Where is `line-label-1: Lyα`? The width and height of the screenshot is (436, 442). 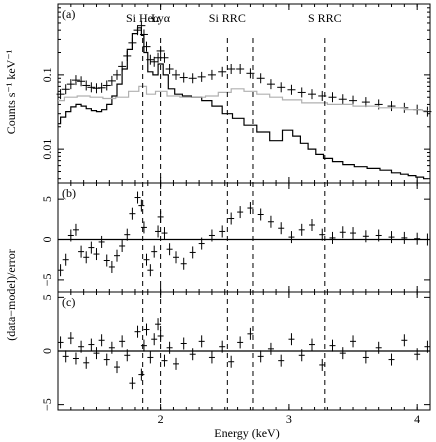 line-label-1: Lyα is located at coordinates (161, 18).